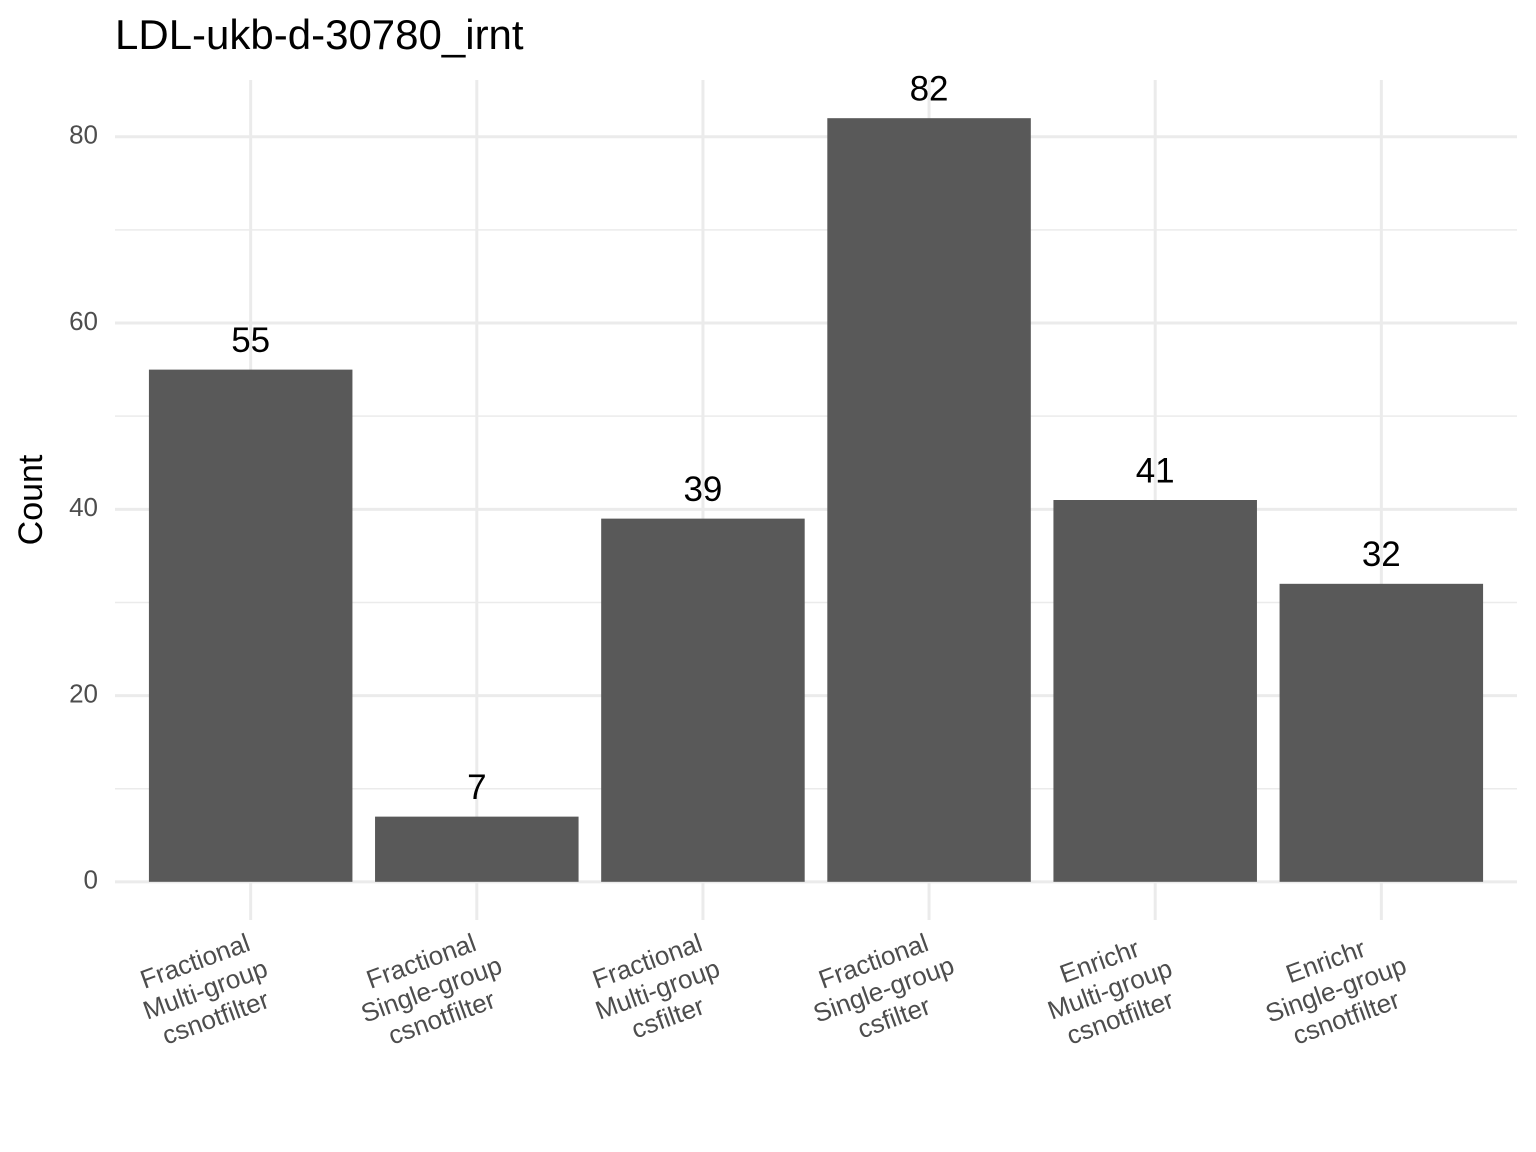 The image size is (1536, 1152). Describe the element at coordinates (83, 693) in the screenshot. I see `y-tick-label: 20` at that location.